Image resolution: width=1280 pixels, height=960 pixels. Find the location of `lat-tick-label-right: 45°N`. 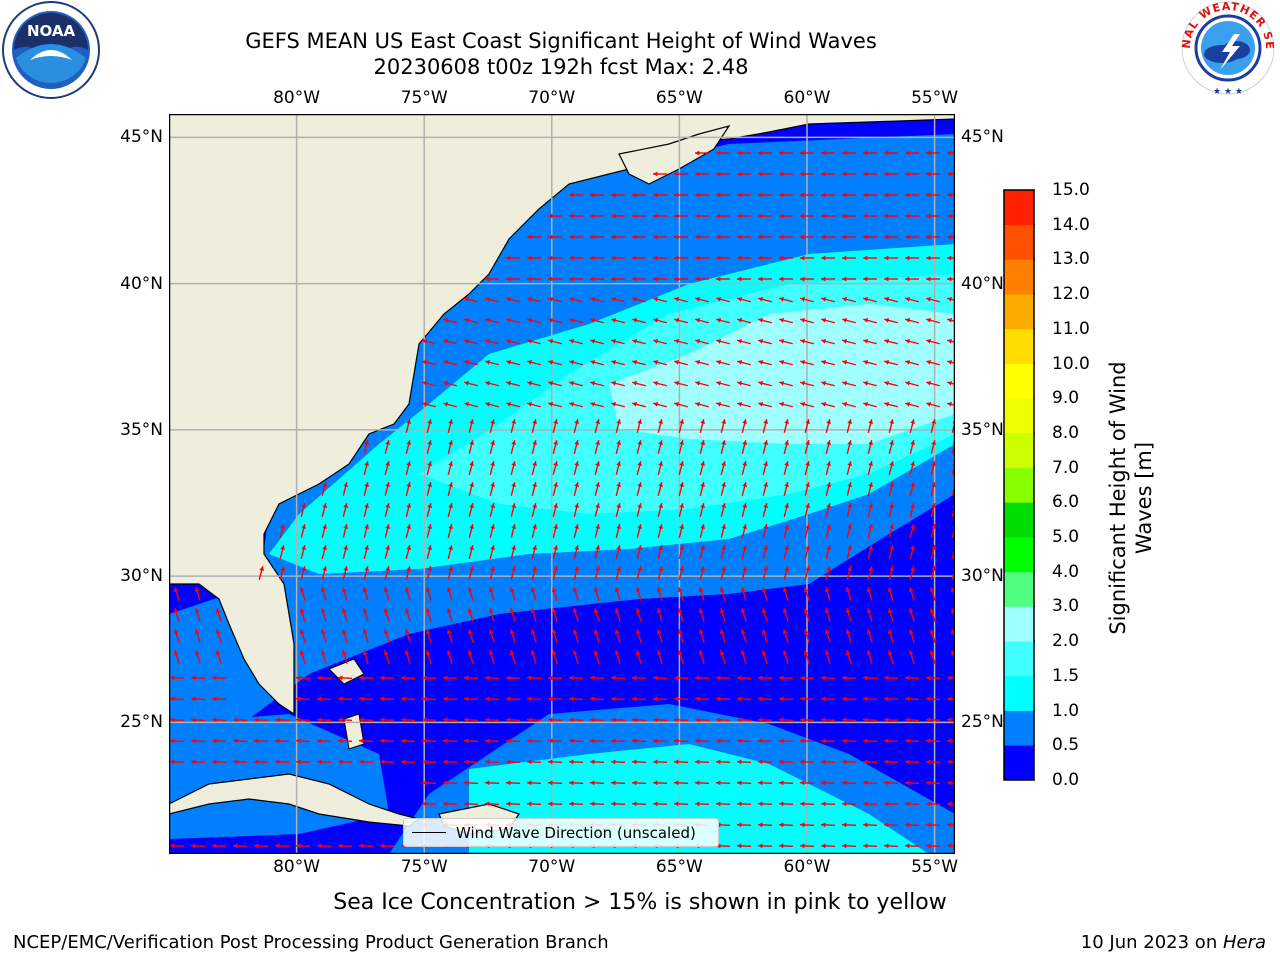

lat-tick-label-right: 45°N is located at coordinates (982, 137).